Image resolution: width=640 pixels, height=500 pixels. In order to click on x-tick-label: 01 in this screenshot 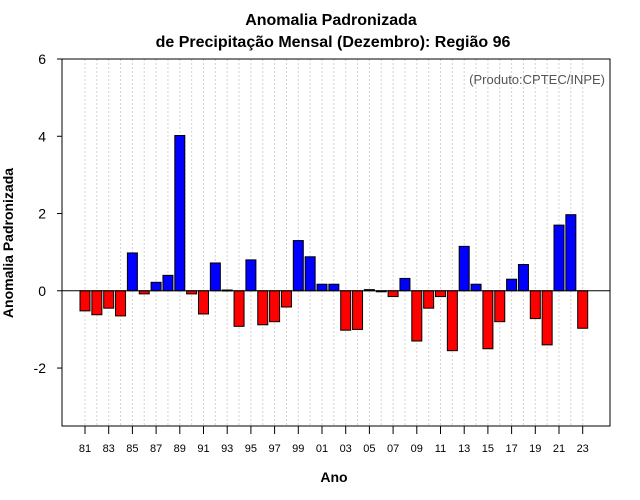, I will do `click(322, 449)`.